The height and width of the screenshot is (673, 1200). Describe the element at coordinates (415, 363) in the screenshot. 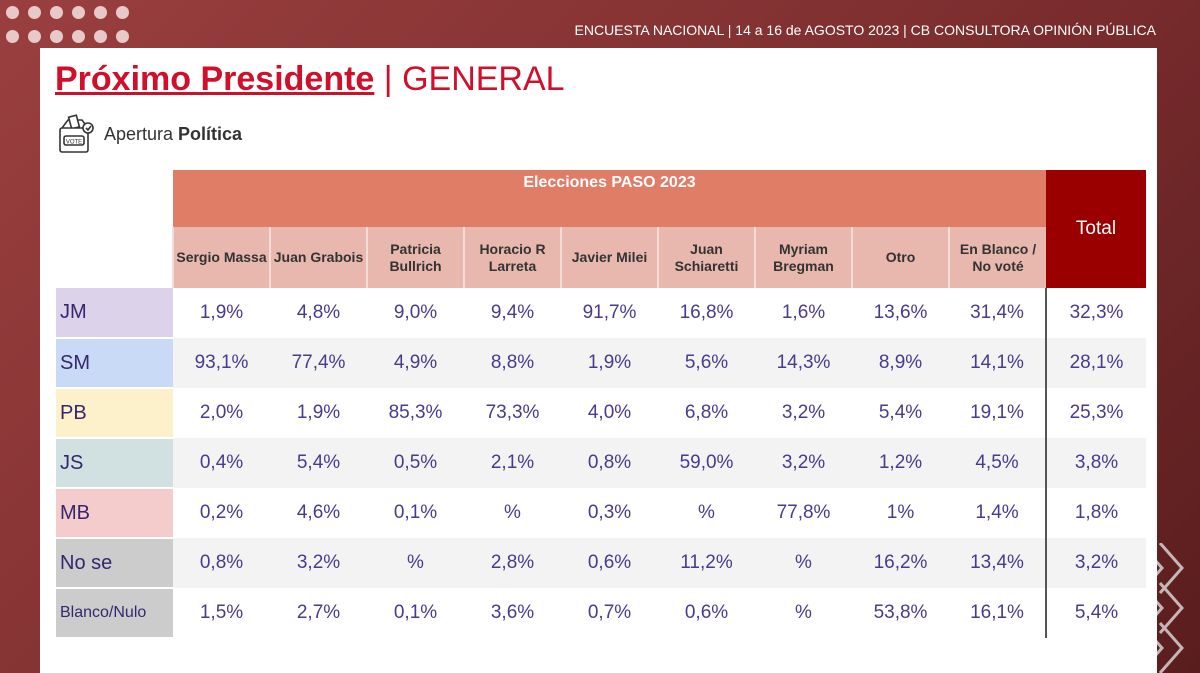

I see `value-cell: 4,9%` at that location.